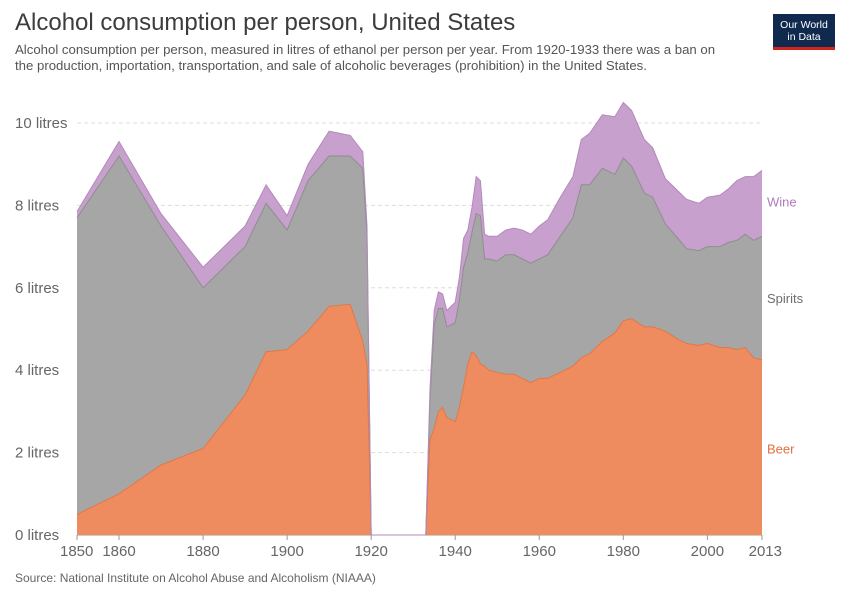  Describe the element at coordinates (785, 298) in the screenshot. I see `series-label-spirits: Spirits` at that location.